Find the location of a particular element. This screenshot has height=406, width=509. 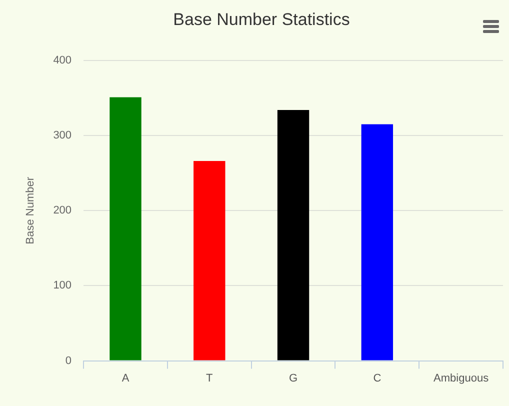

y-tick-label: 200 is located at coordinates (62, 210).